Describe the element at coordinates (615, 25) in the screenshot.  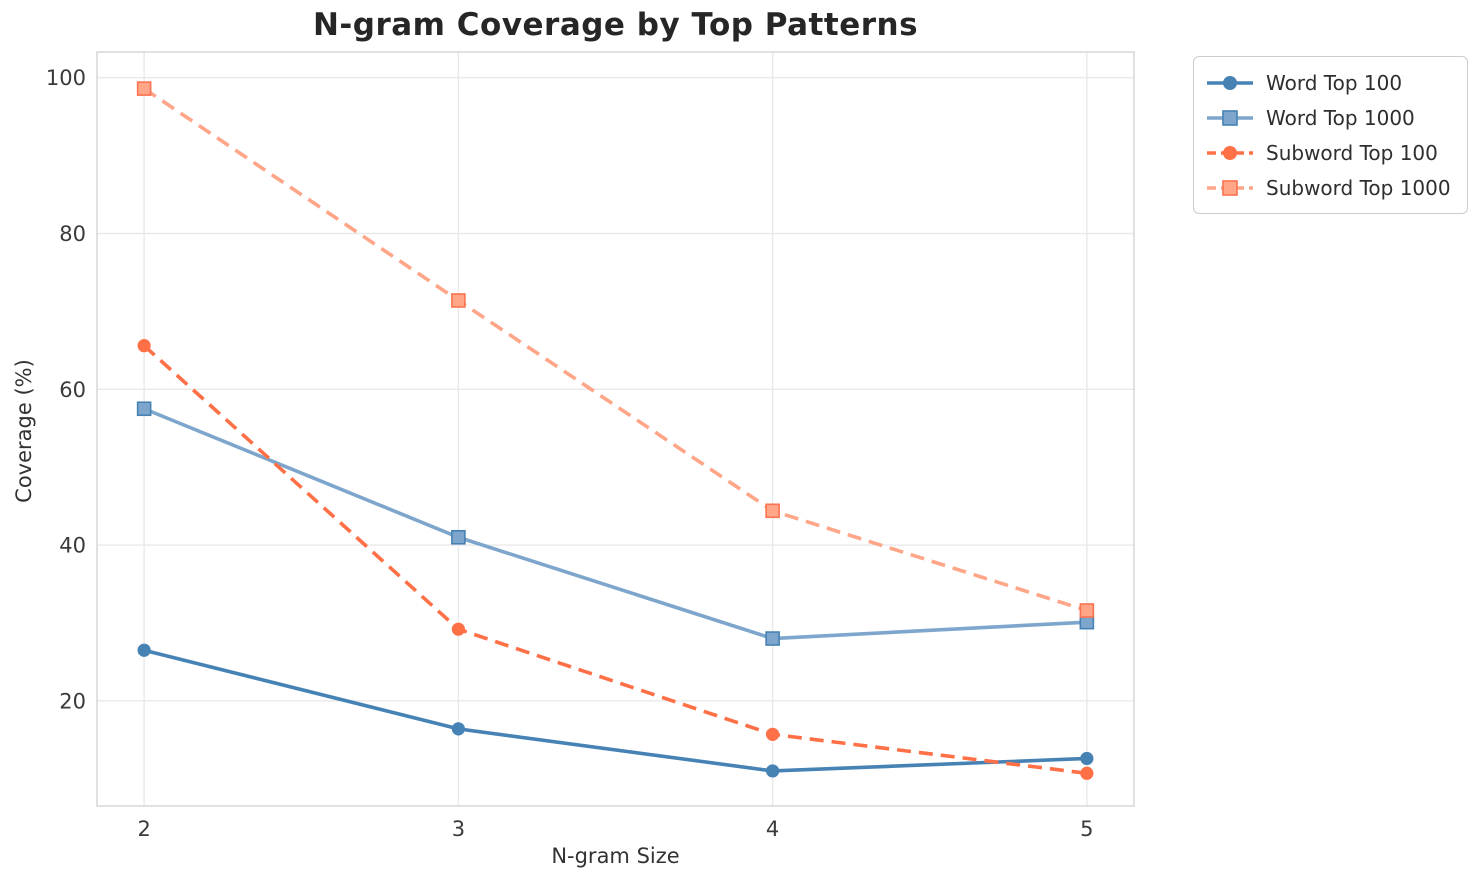
I see `chart-title: N-gram Coverage by Top Patterns` at that location.